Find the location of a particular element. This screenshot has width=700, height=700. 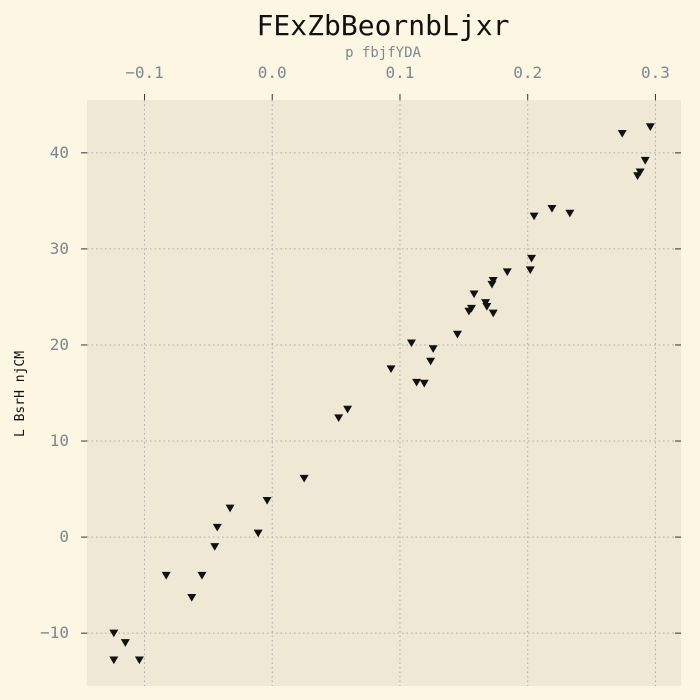

x-axis-label: p fbjfYDA is located at coordinates (383, 53).